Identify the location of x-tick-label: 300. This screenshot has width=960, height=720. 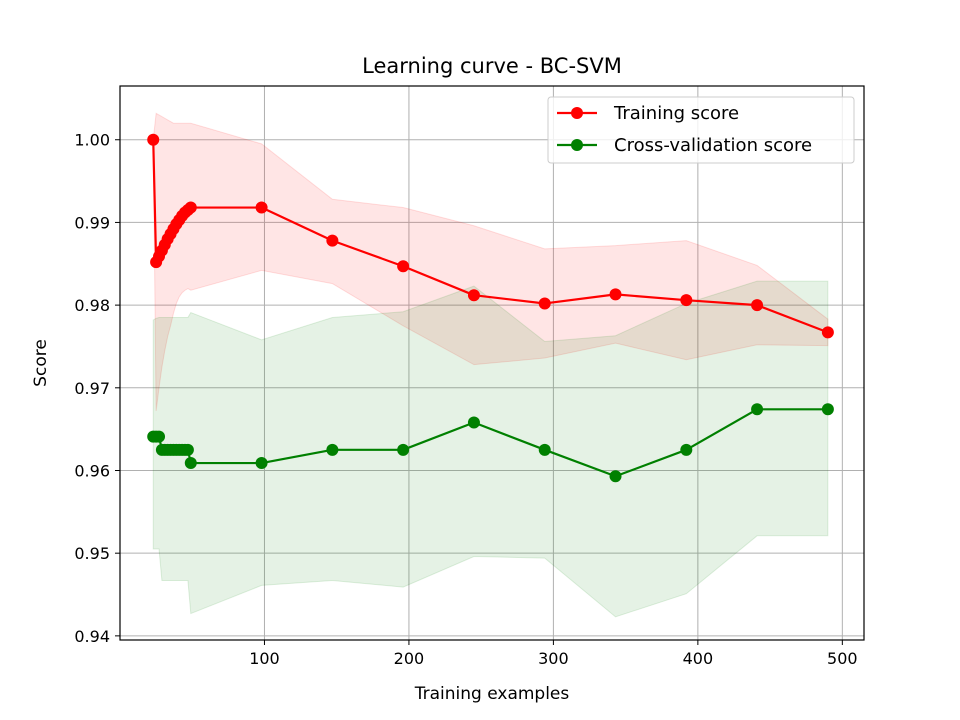
(553, 658).